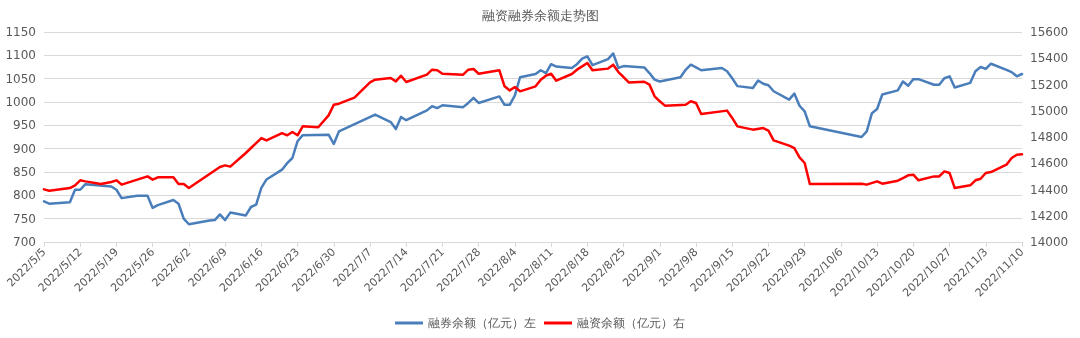  Describe the element at coordinates (24, 218) in the screenshot. I see `y-tick-label: 750` at that location.